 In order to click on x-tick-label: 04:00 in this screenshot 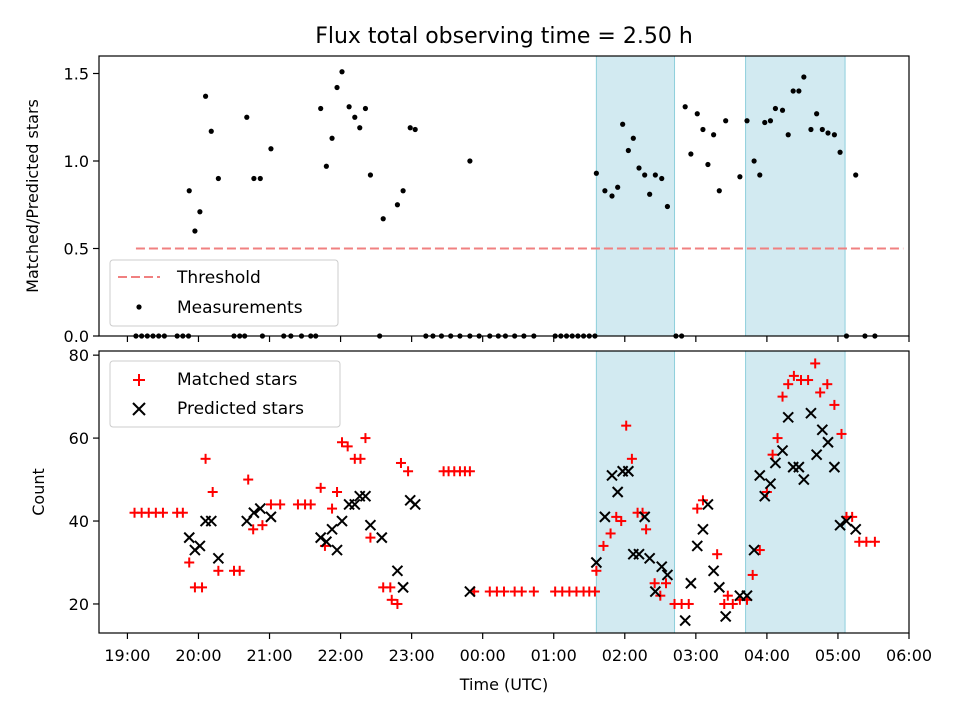, I will do `click(767, 655)`.